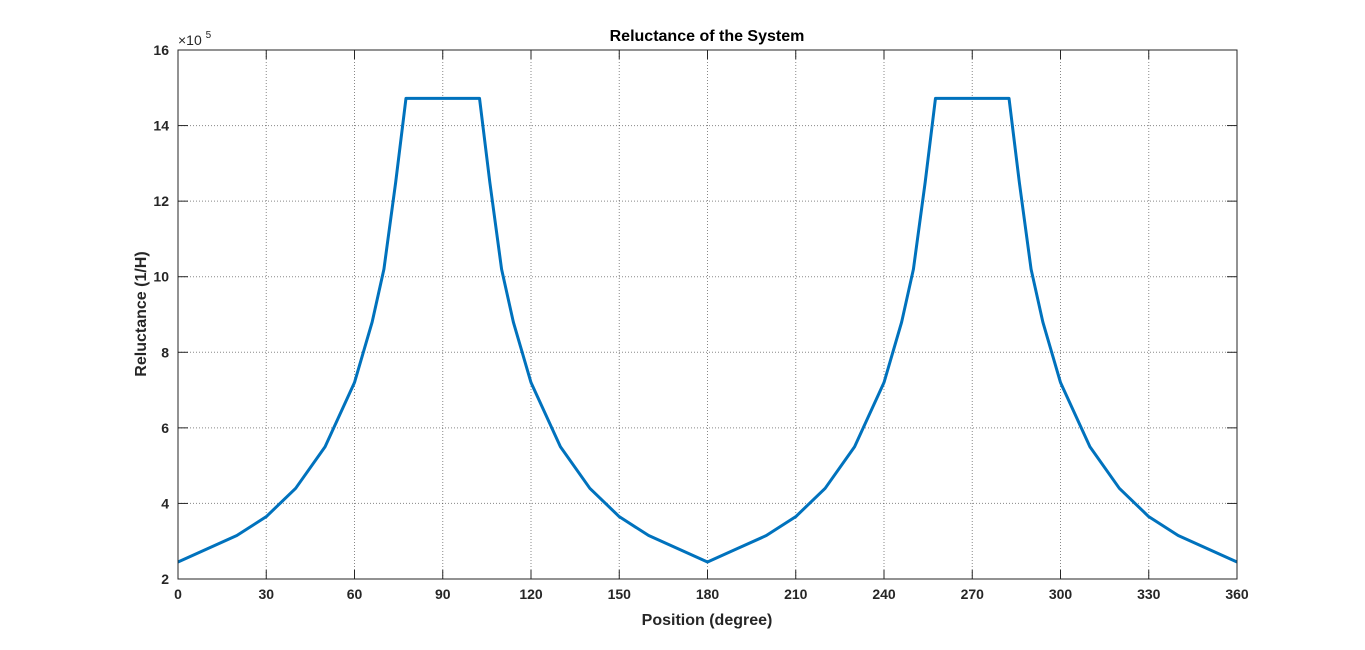 This screenshot has width=1365, height=650. What do you see at coordinates (707, 36) in the screenshot?
I see `chart-title: Reluctance of the System` at bounding box center [707, 36].